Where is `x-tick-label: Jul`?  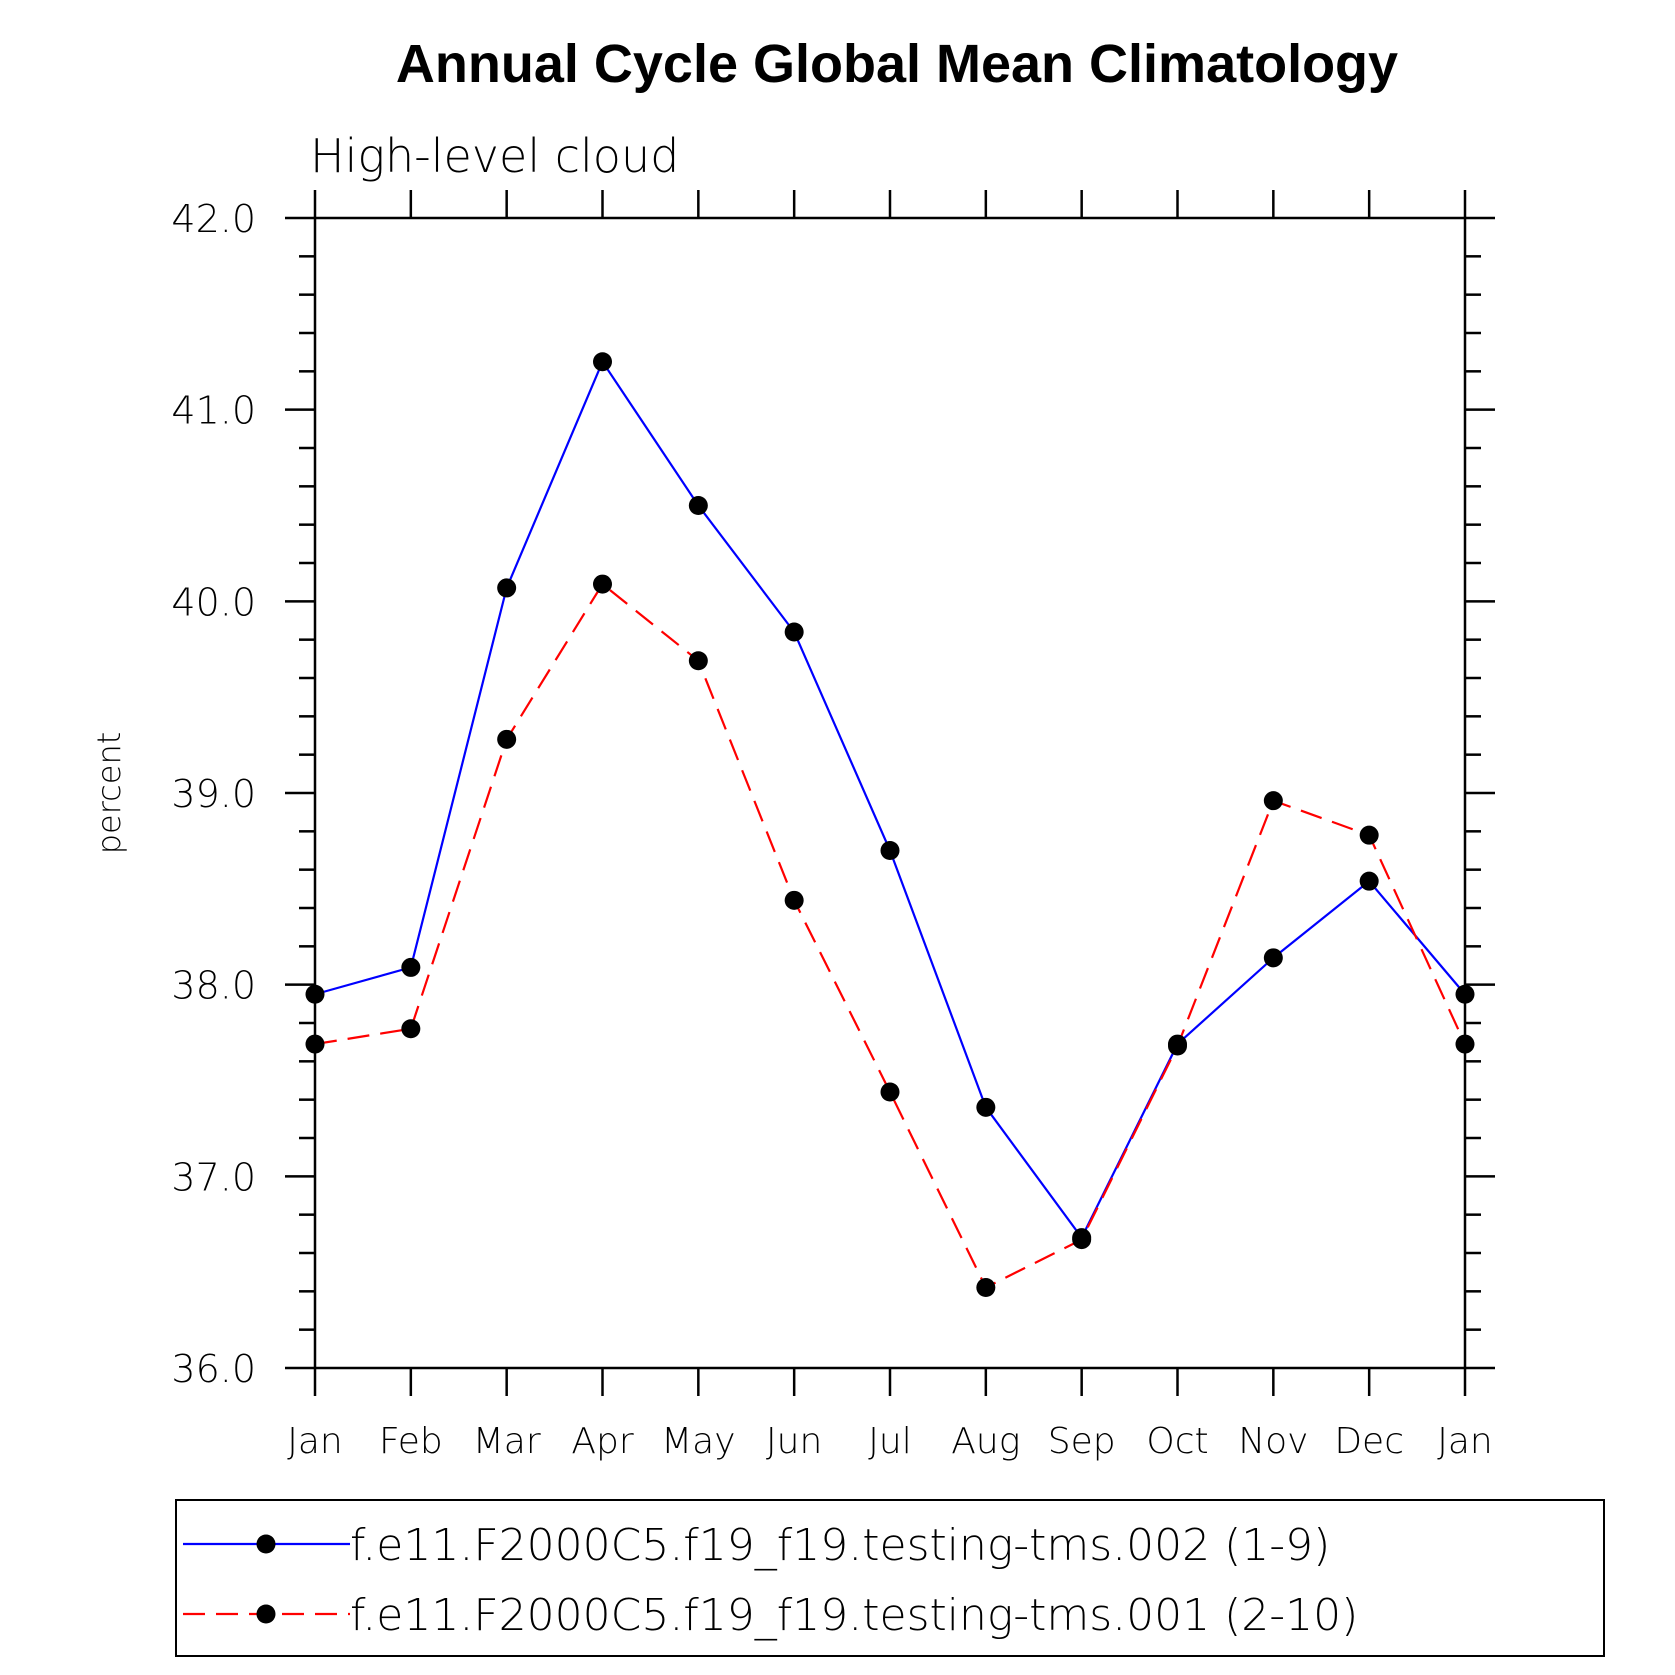 x-tick-label: Jul is located at coordinates (889, 1441).